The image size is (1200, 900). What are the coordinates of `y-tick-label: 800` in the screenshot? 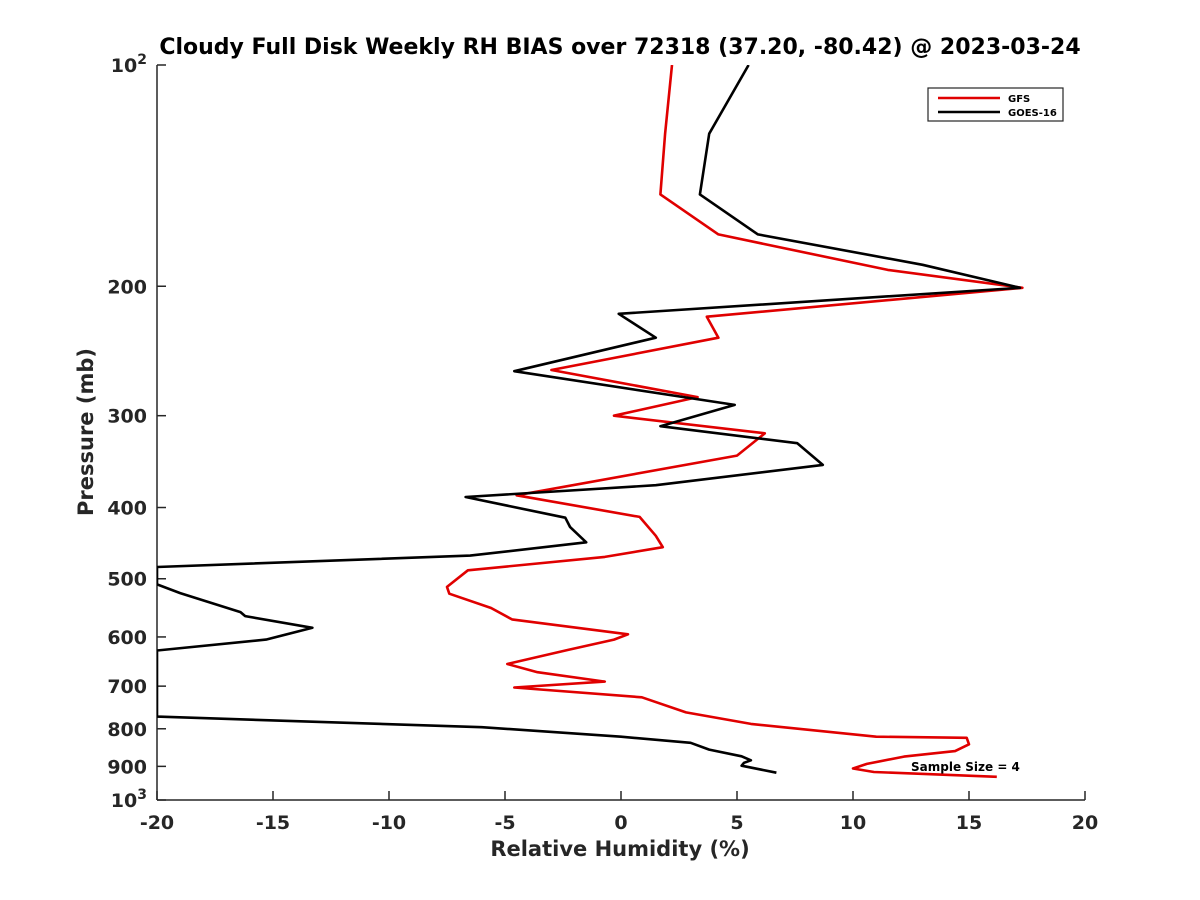 It's located at (127, 730).